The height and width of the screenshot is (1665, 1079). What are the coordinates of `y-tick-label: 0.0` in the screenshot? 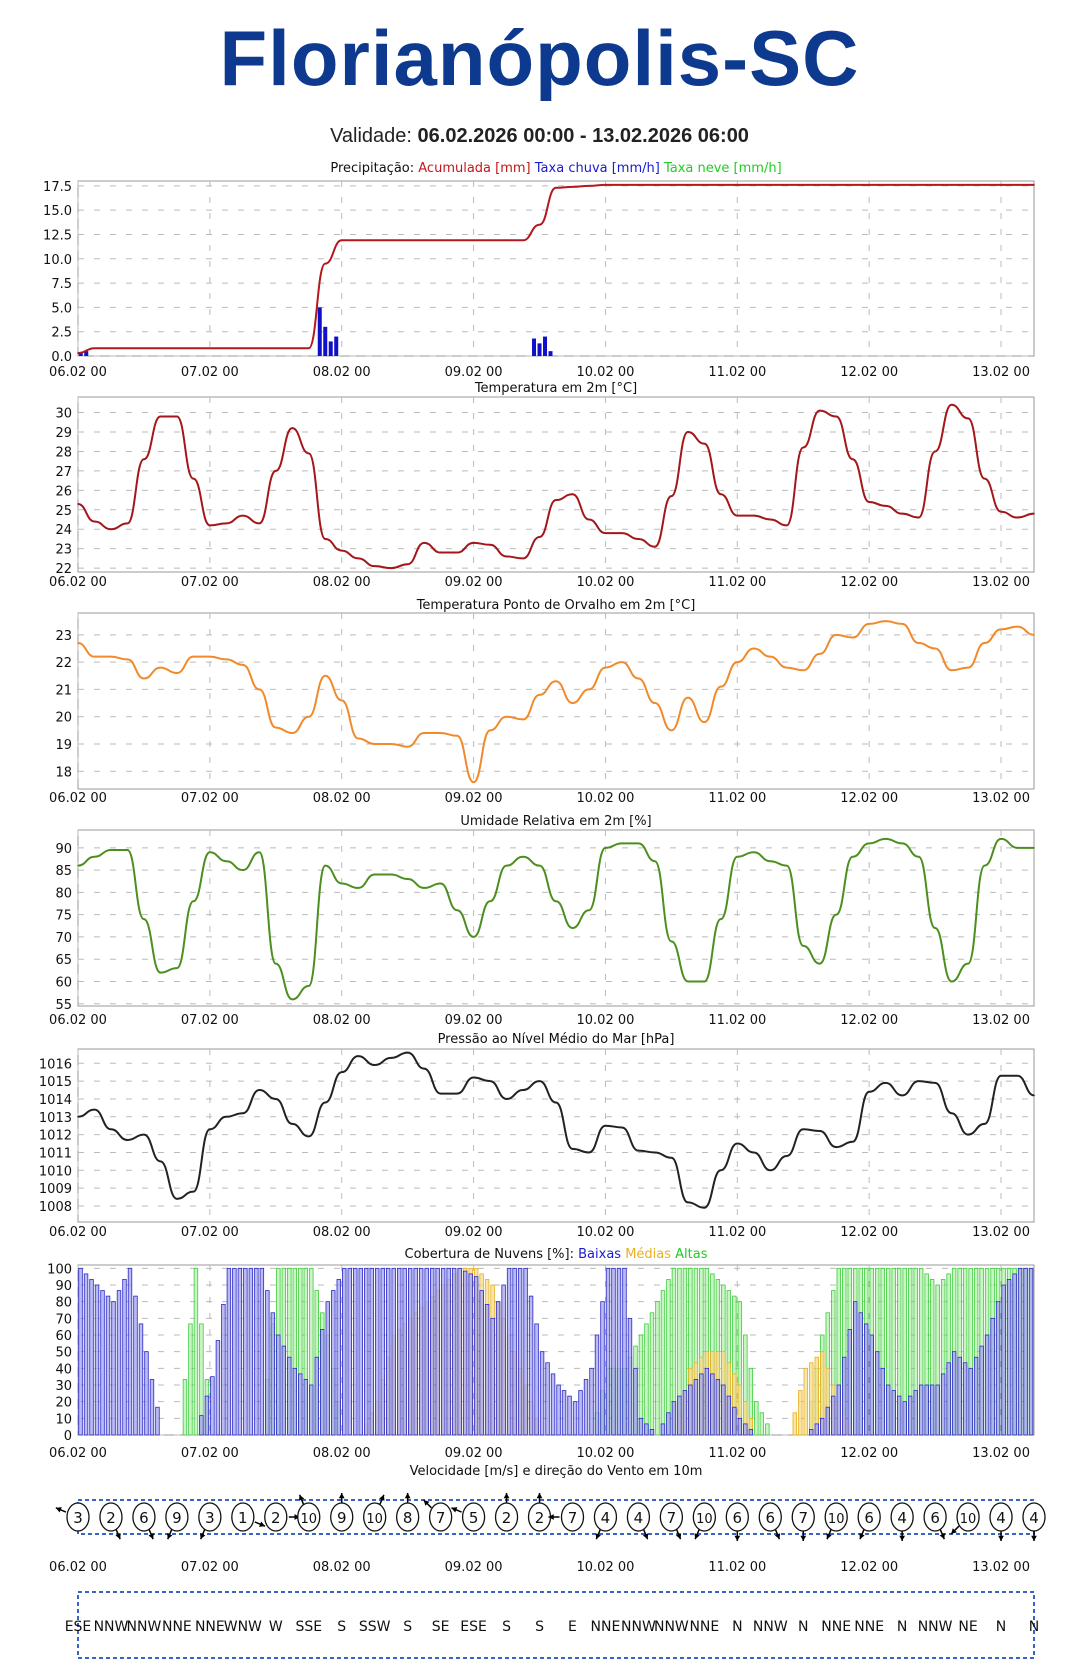 It's located at (61, 357).